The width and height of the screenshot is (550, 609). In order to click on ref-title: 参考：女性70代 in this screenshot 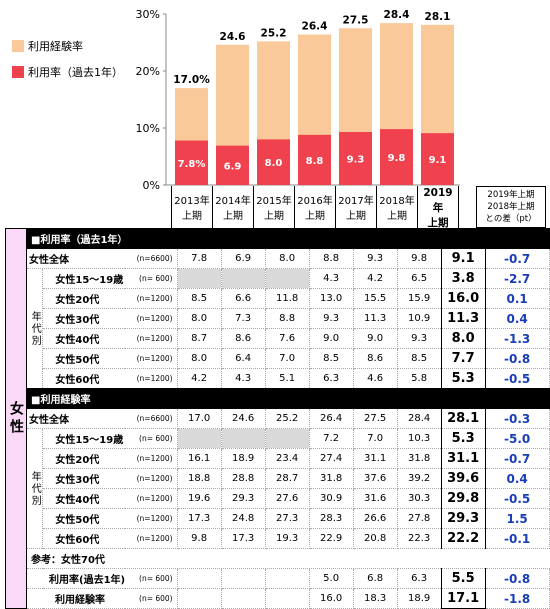, I will do `click(288, 558)`.